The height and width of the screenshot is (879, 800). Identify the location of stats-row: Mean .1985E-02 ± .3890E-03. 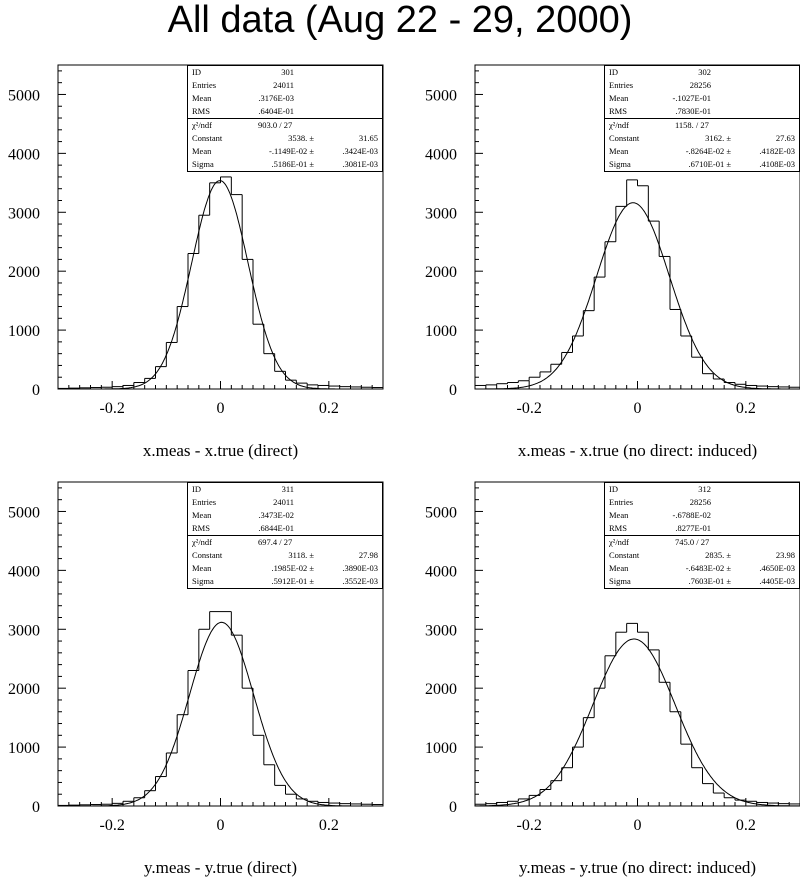
(285, 568).